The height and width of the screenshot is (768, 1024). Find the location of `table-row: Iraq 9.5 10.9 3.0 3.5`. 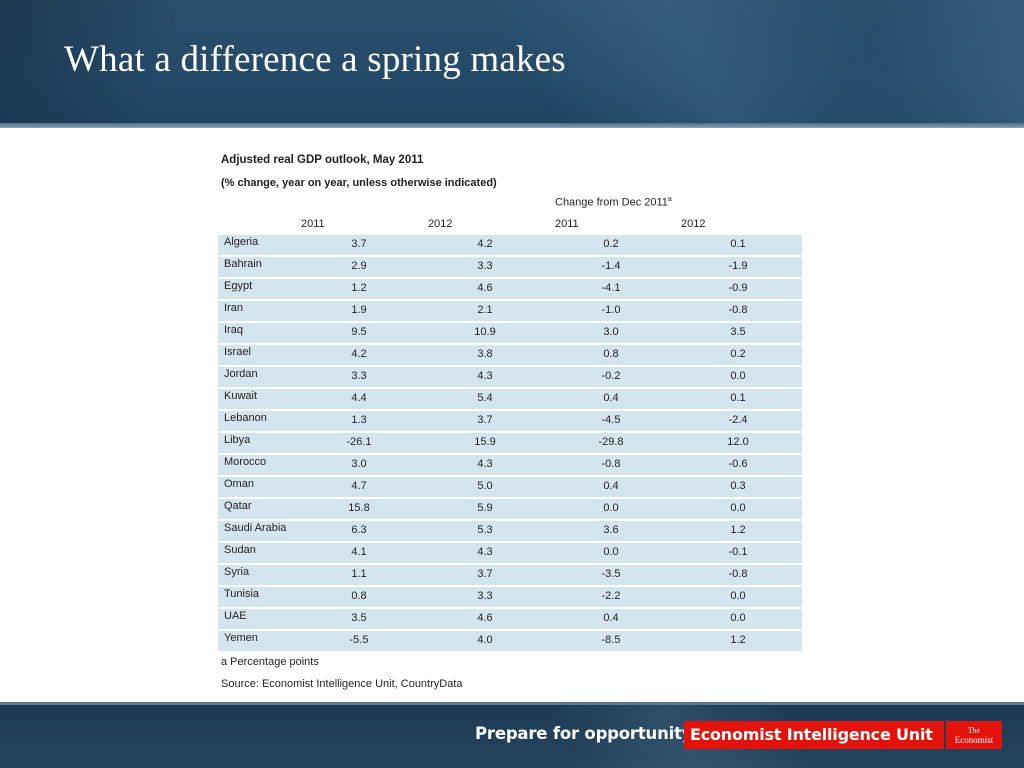

table-row: Iraq 9.5 10.9 3.0 3.5 is located at coordinates (510, 333).